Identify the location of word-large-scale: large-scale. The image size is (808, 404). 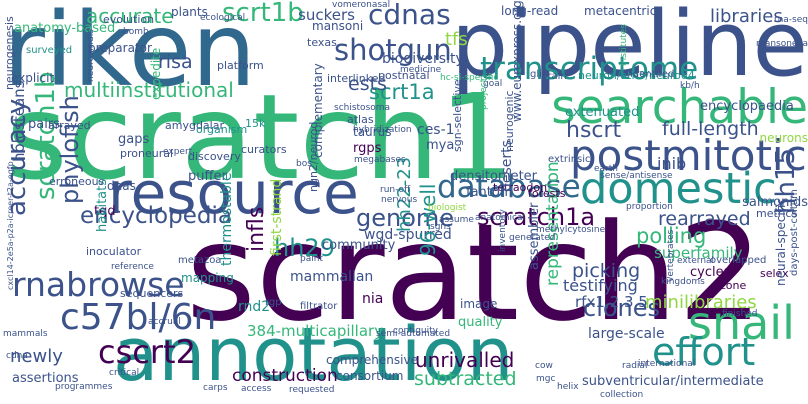
(626, 334).